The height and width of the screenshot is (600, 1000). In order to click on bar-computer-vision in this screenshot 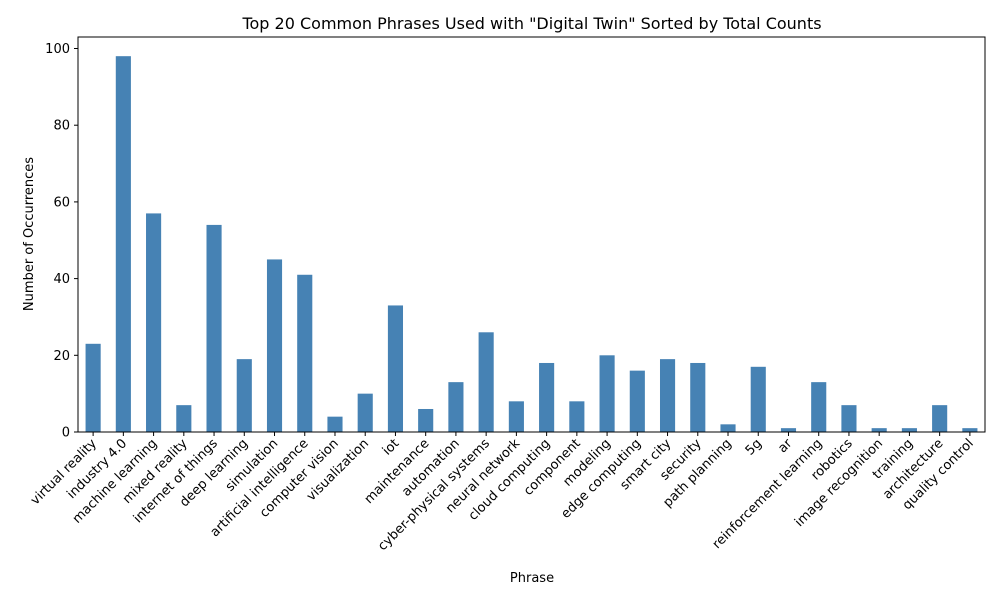, I will do `click(335, 424)`.